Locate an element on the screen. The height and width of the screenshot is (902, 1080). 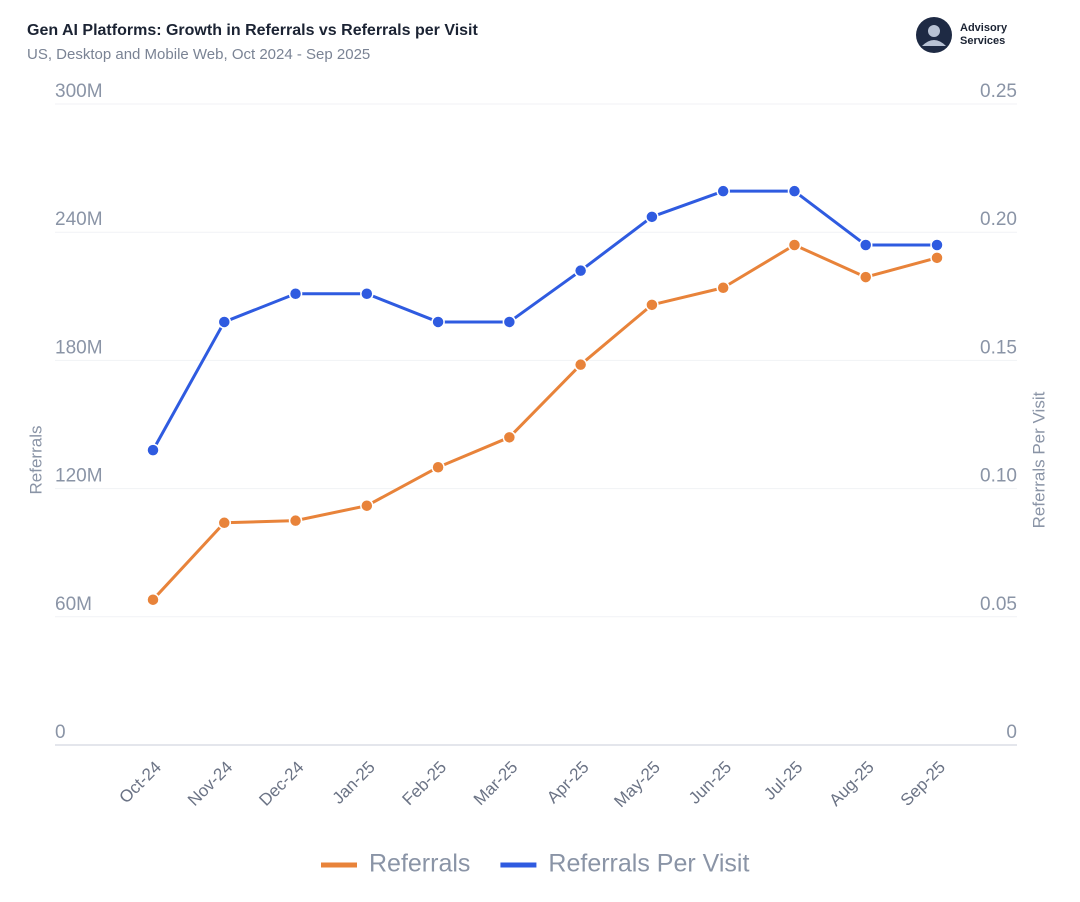
y-tick-label: 120M is located at coordinates (79, 476).